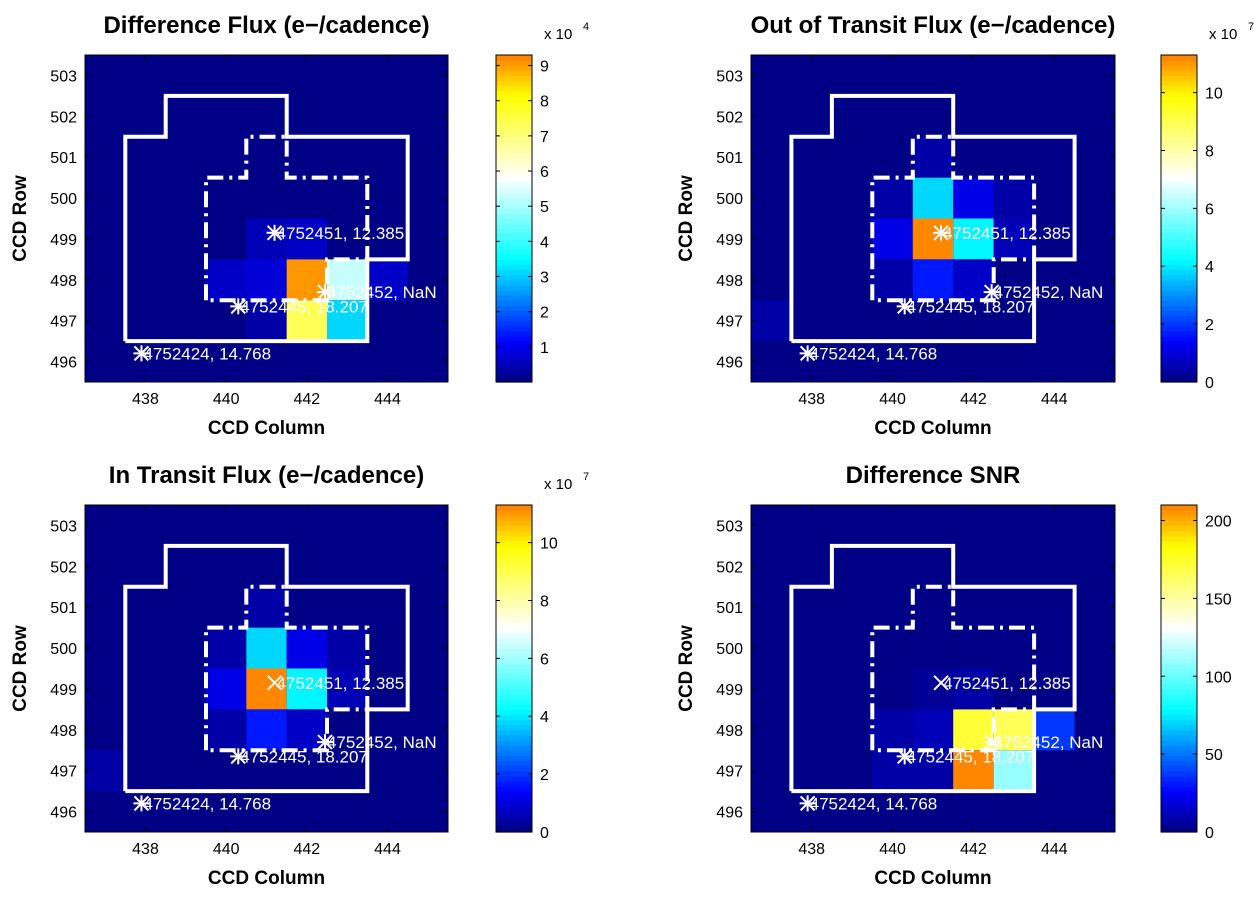  Describe the element at coordinates (1054, 399) in the screenshot. I see `x-tick-label: 444` at that location.